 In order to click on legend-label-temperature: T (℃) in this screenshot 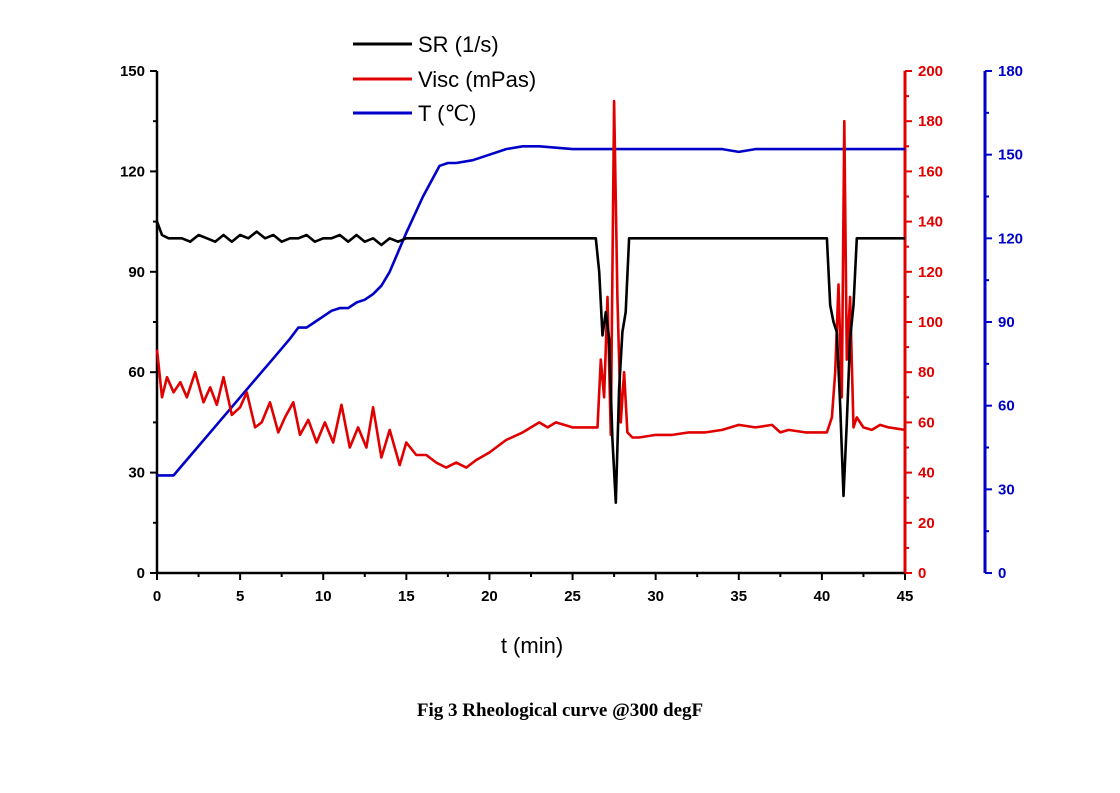, I will do `click(447, 113)`.